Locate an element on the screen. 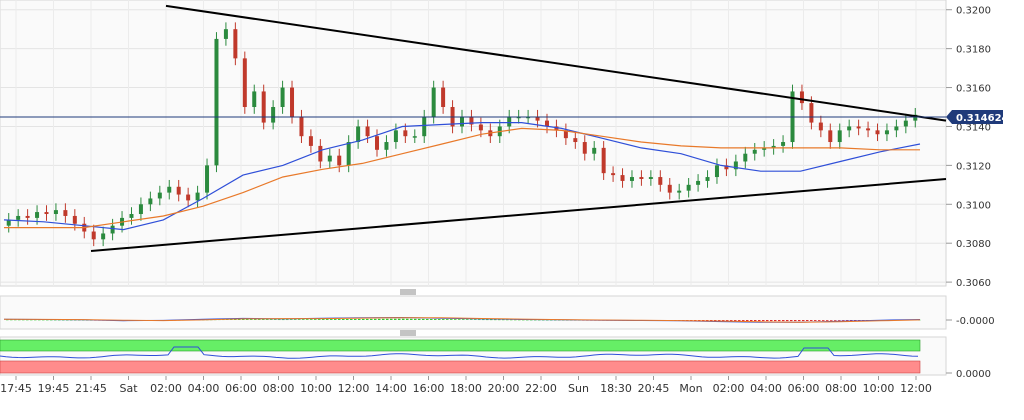  macd-panel-bg is located at coordinates (473, 312).